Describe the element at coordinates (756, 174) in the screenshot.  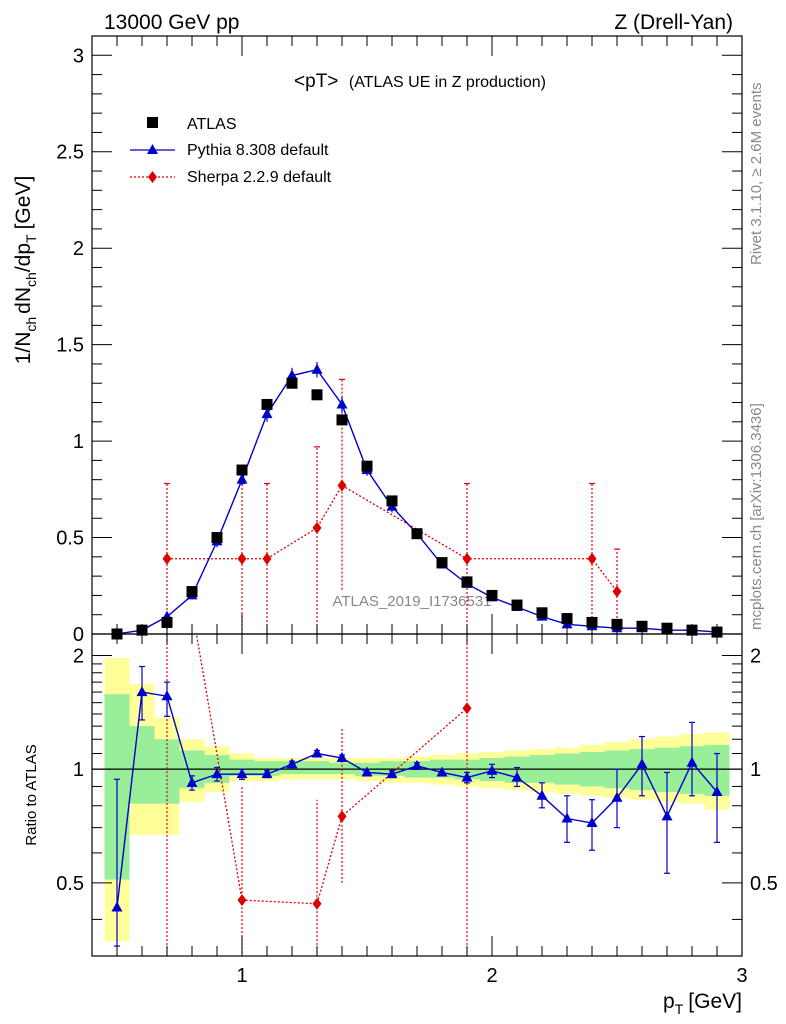
I see `rivet-label: Rivet 3.1.10, ≥ 2.6M events` at that location.